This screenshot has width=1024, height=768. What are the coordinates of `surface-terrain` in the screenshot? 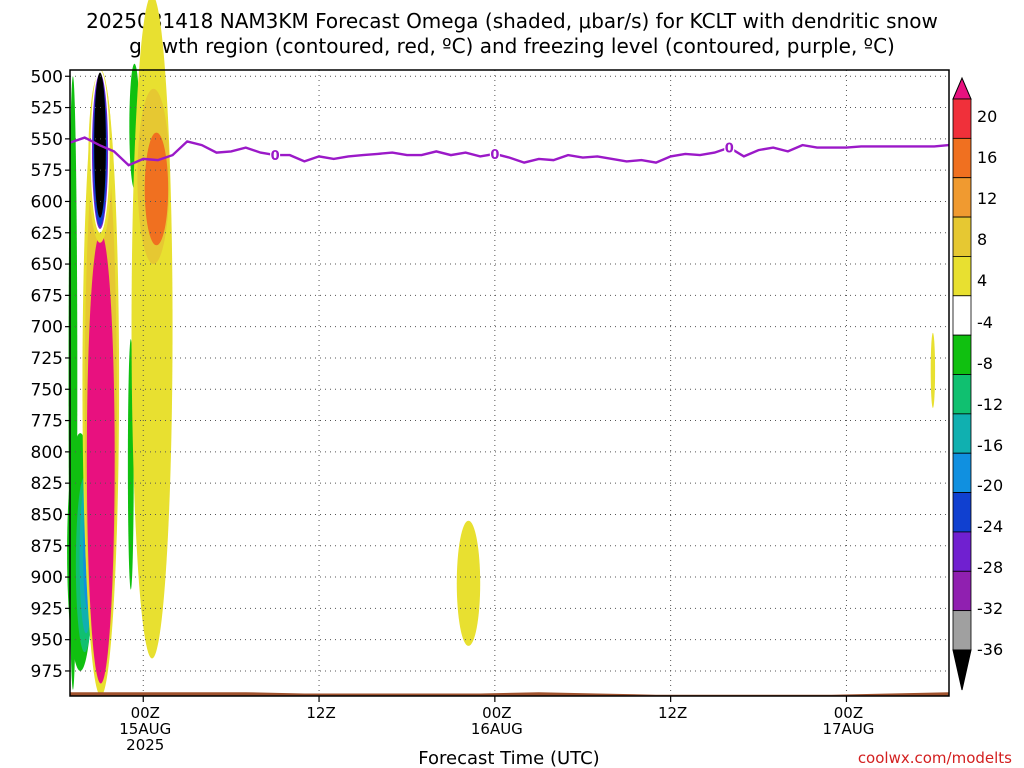 It's located at (509, 694).